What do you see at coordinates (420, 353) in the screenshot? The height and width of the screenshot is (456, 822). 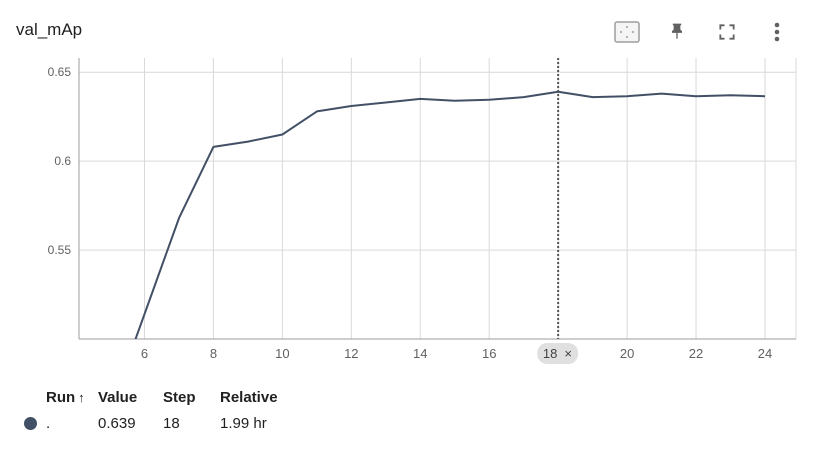 I see `x-tick-label: 14` at bounding box center [420, 353].